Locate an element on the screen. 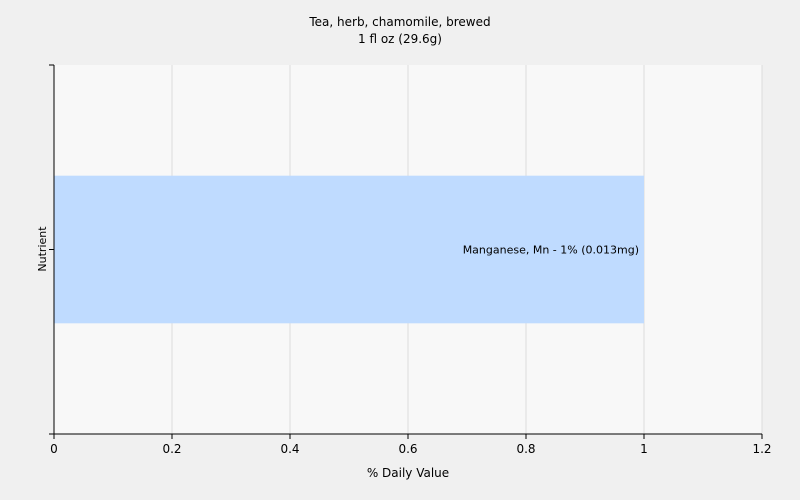 This screenshot has height=500, width=800. chart-subtitle: 1 fl oz (29.6g) is located at coordinates (400, 39).